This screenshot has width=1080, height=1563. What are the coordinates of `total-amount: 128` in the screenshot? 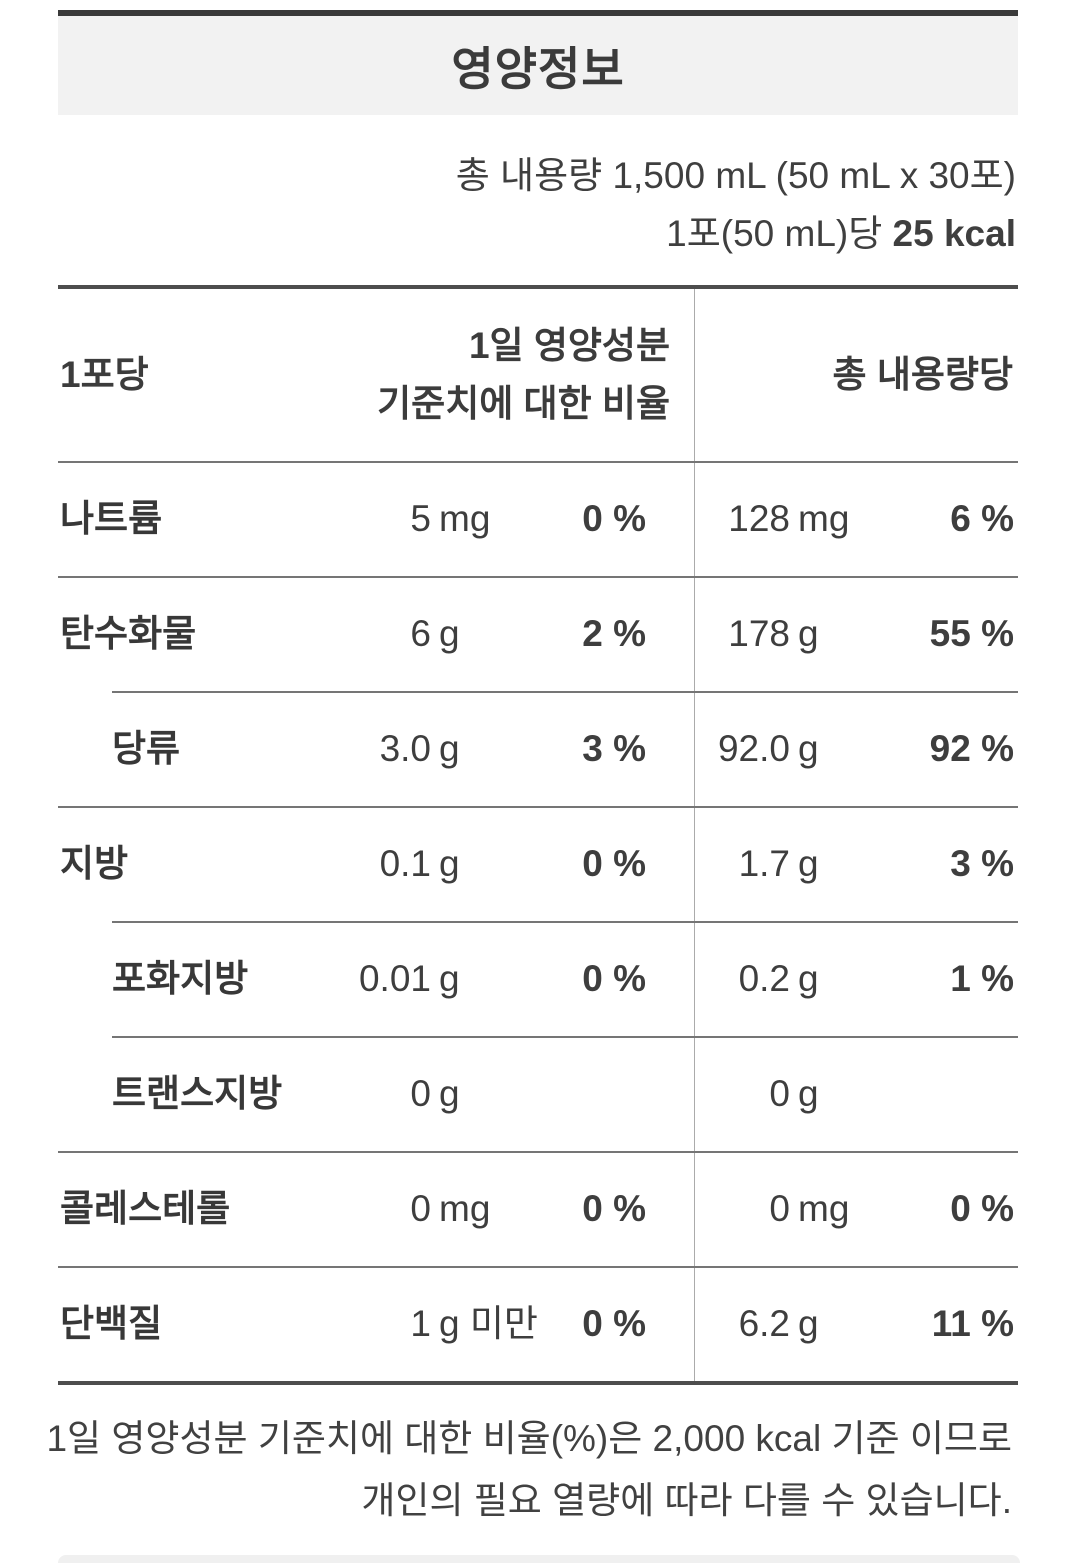 It's located at (759, 518).